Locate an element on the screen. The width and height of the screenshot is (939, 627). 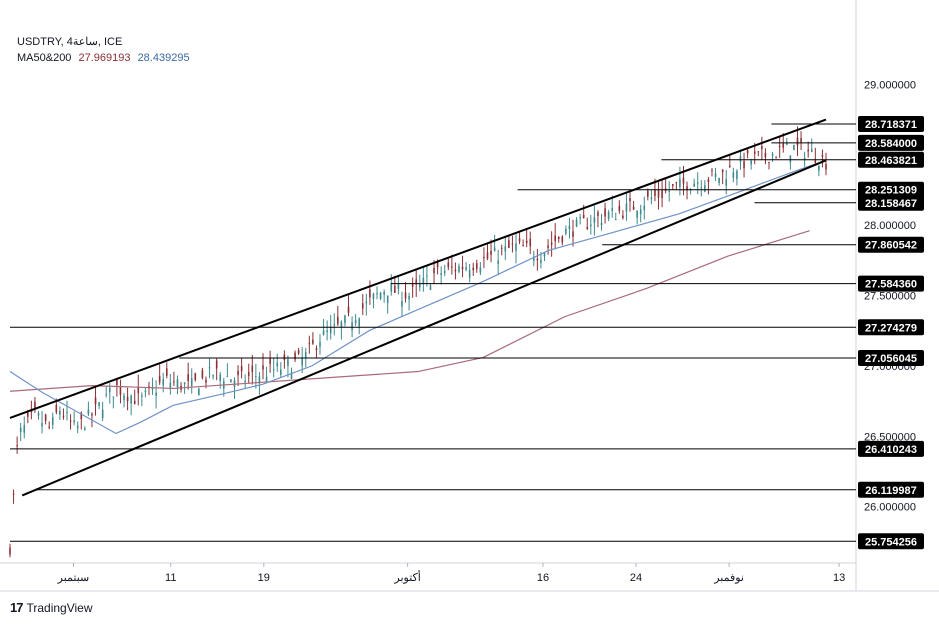
ma-legend: MA50&200 27.969193 28.439295 is located at coordinates (105, 58).